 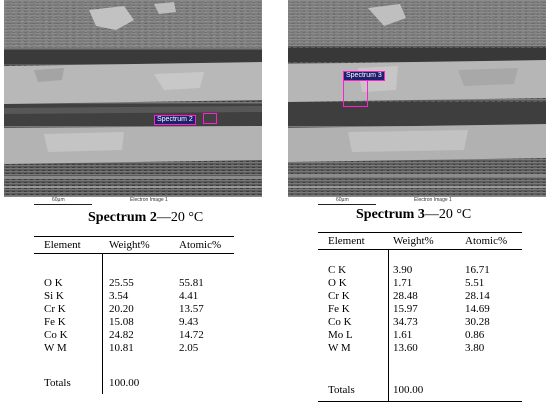 I want to click on row-weight: 15.08, so click(x=121, y=322).